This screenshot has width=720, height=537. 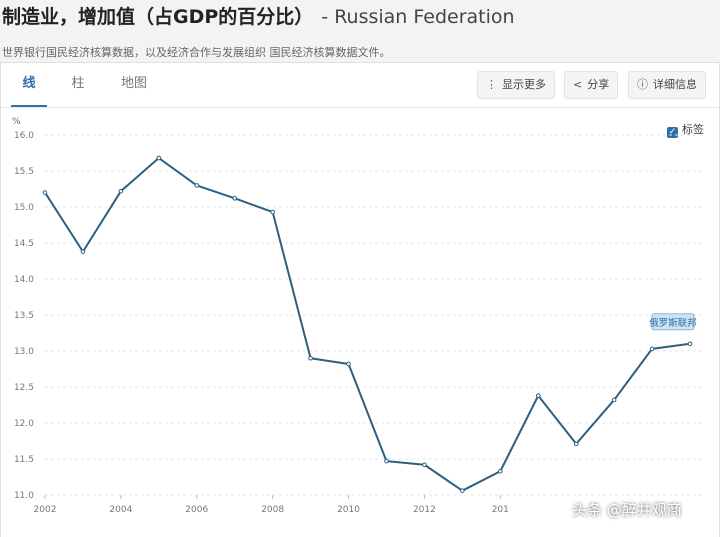 What do you see at coordinates (16, 122) in the screenshot?
I see `y-axis-unit: %` at bounding box center [16, 122].